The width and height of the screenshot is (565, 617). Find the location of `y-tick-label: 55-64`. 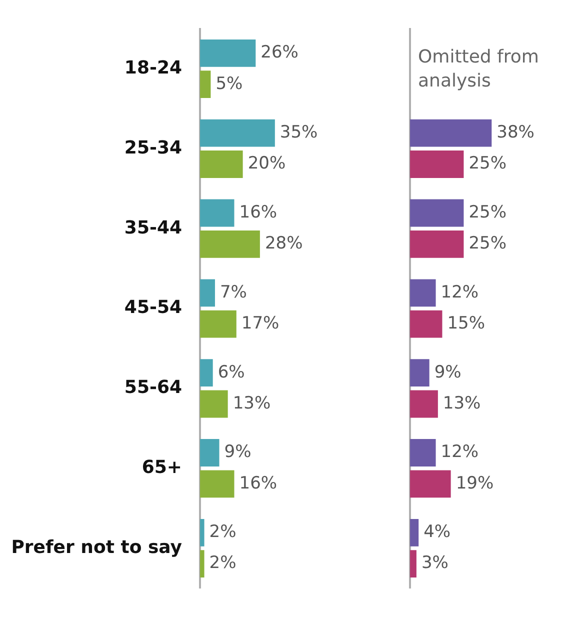

y-tick-label: 55-64 is located at coordinates (153, 387).